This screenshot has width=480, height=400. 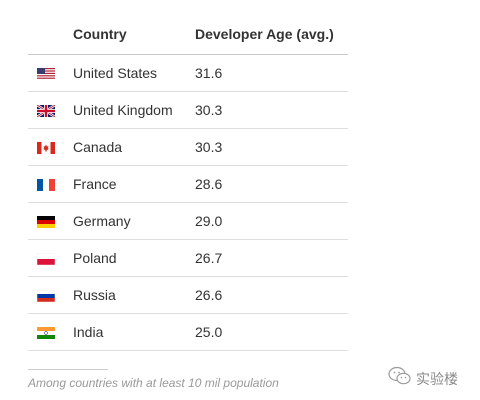 What do you see at coordinates (400, 378) in the screenshot?
I see `wechat-icon` at bounding box center [400, 378].